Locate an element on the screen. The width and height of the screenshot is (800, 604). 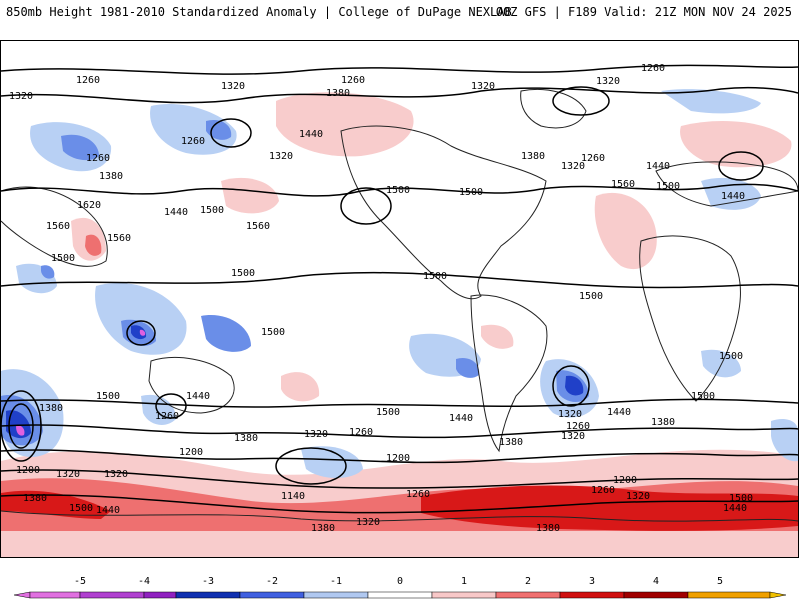
colorbar-tick-label: 5 is located at coordinates (720, 581).